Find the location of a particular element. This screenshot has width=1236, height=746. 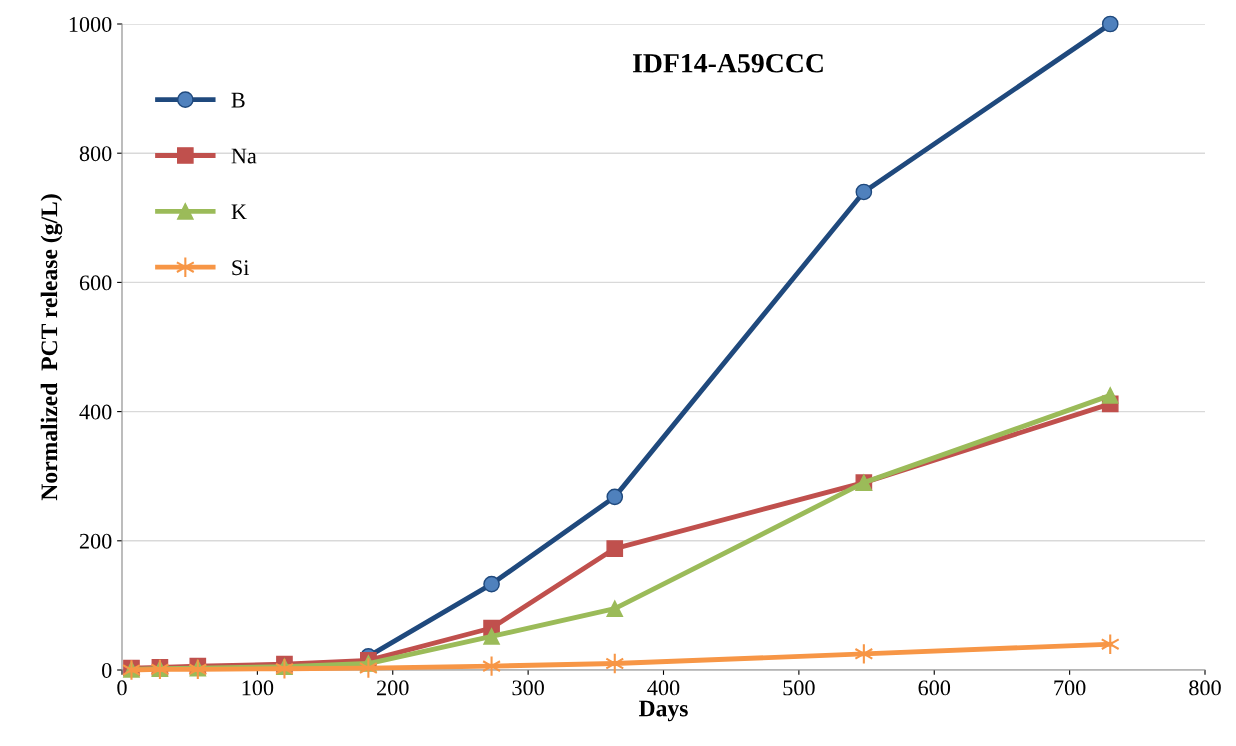

legend-label: K is located at coordinates (239, 212).